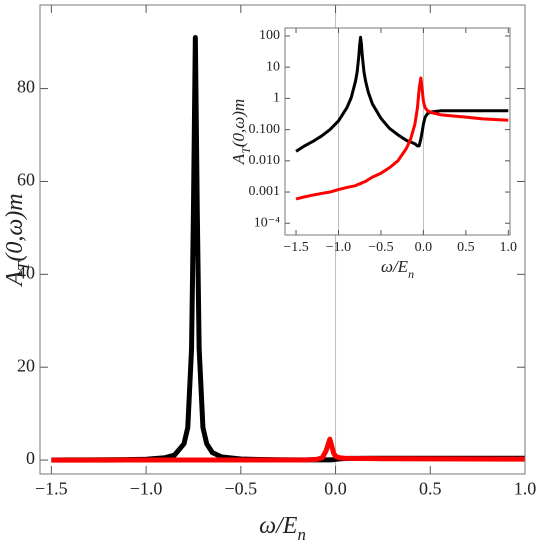  Describe the element at coordinates (26, 180) in the screenshot. I see `y-tick-label: 60` at that location.